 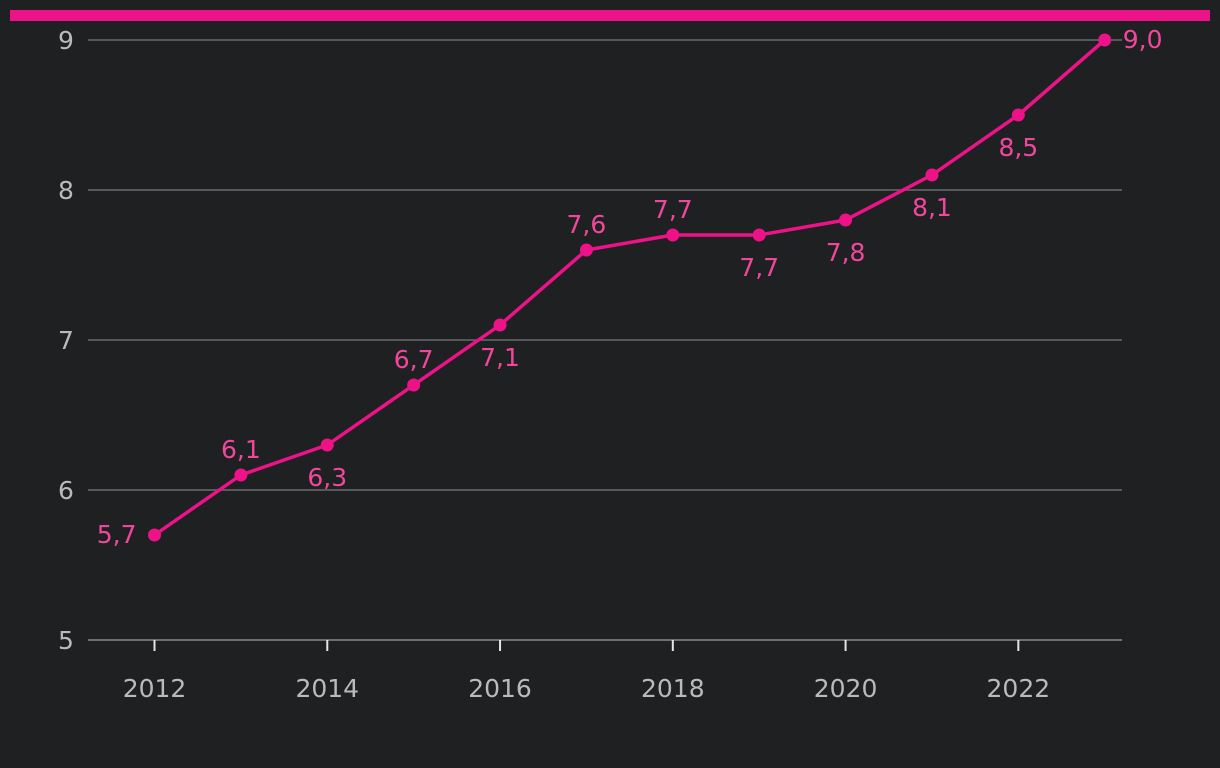 What do you see at coordinates (759, 235) in the screenshot?
I see `data-point-2019` at bounding box center [759, 235].